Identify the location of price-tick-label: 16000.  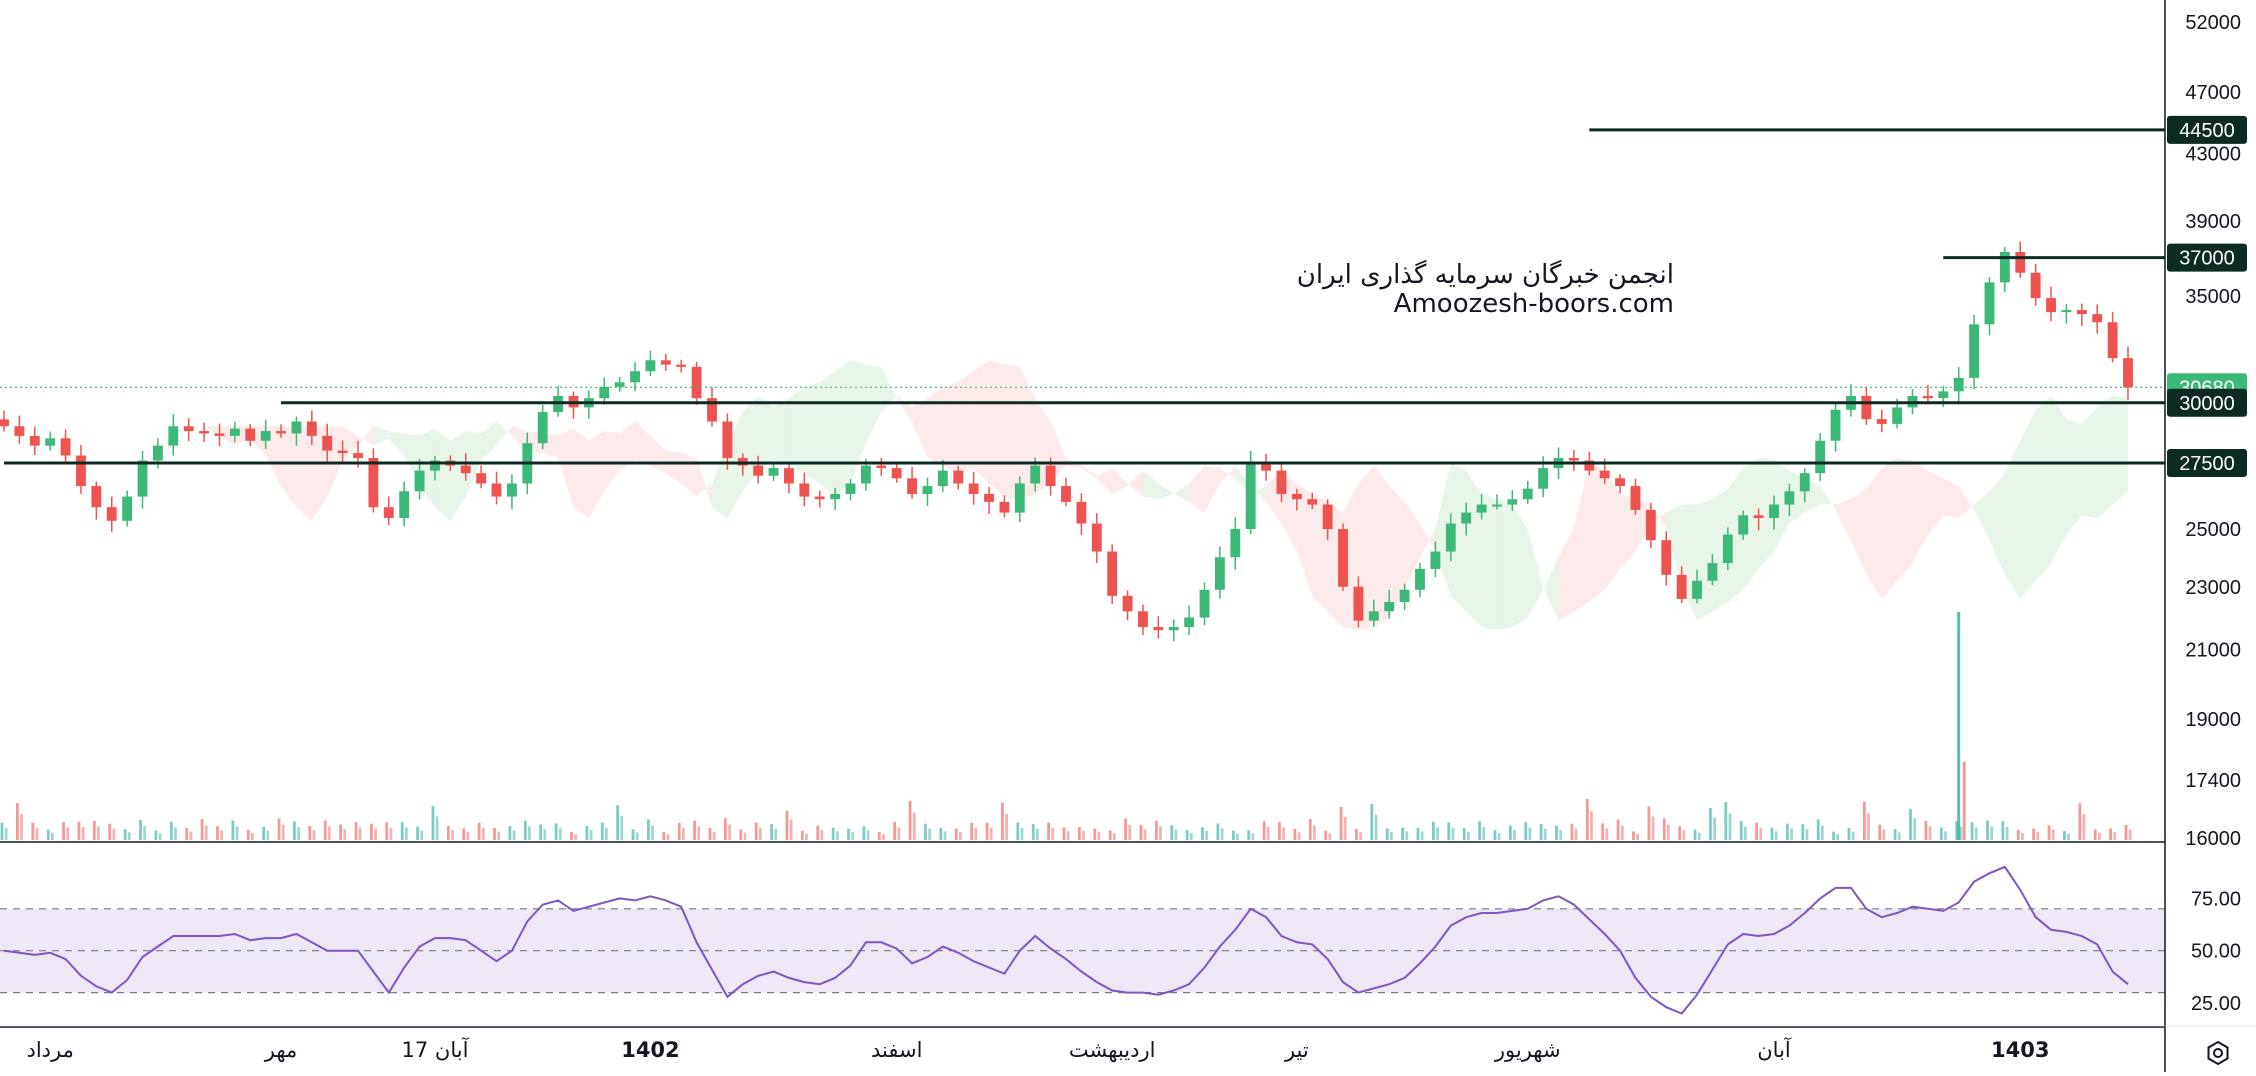
(2213, 839).